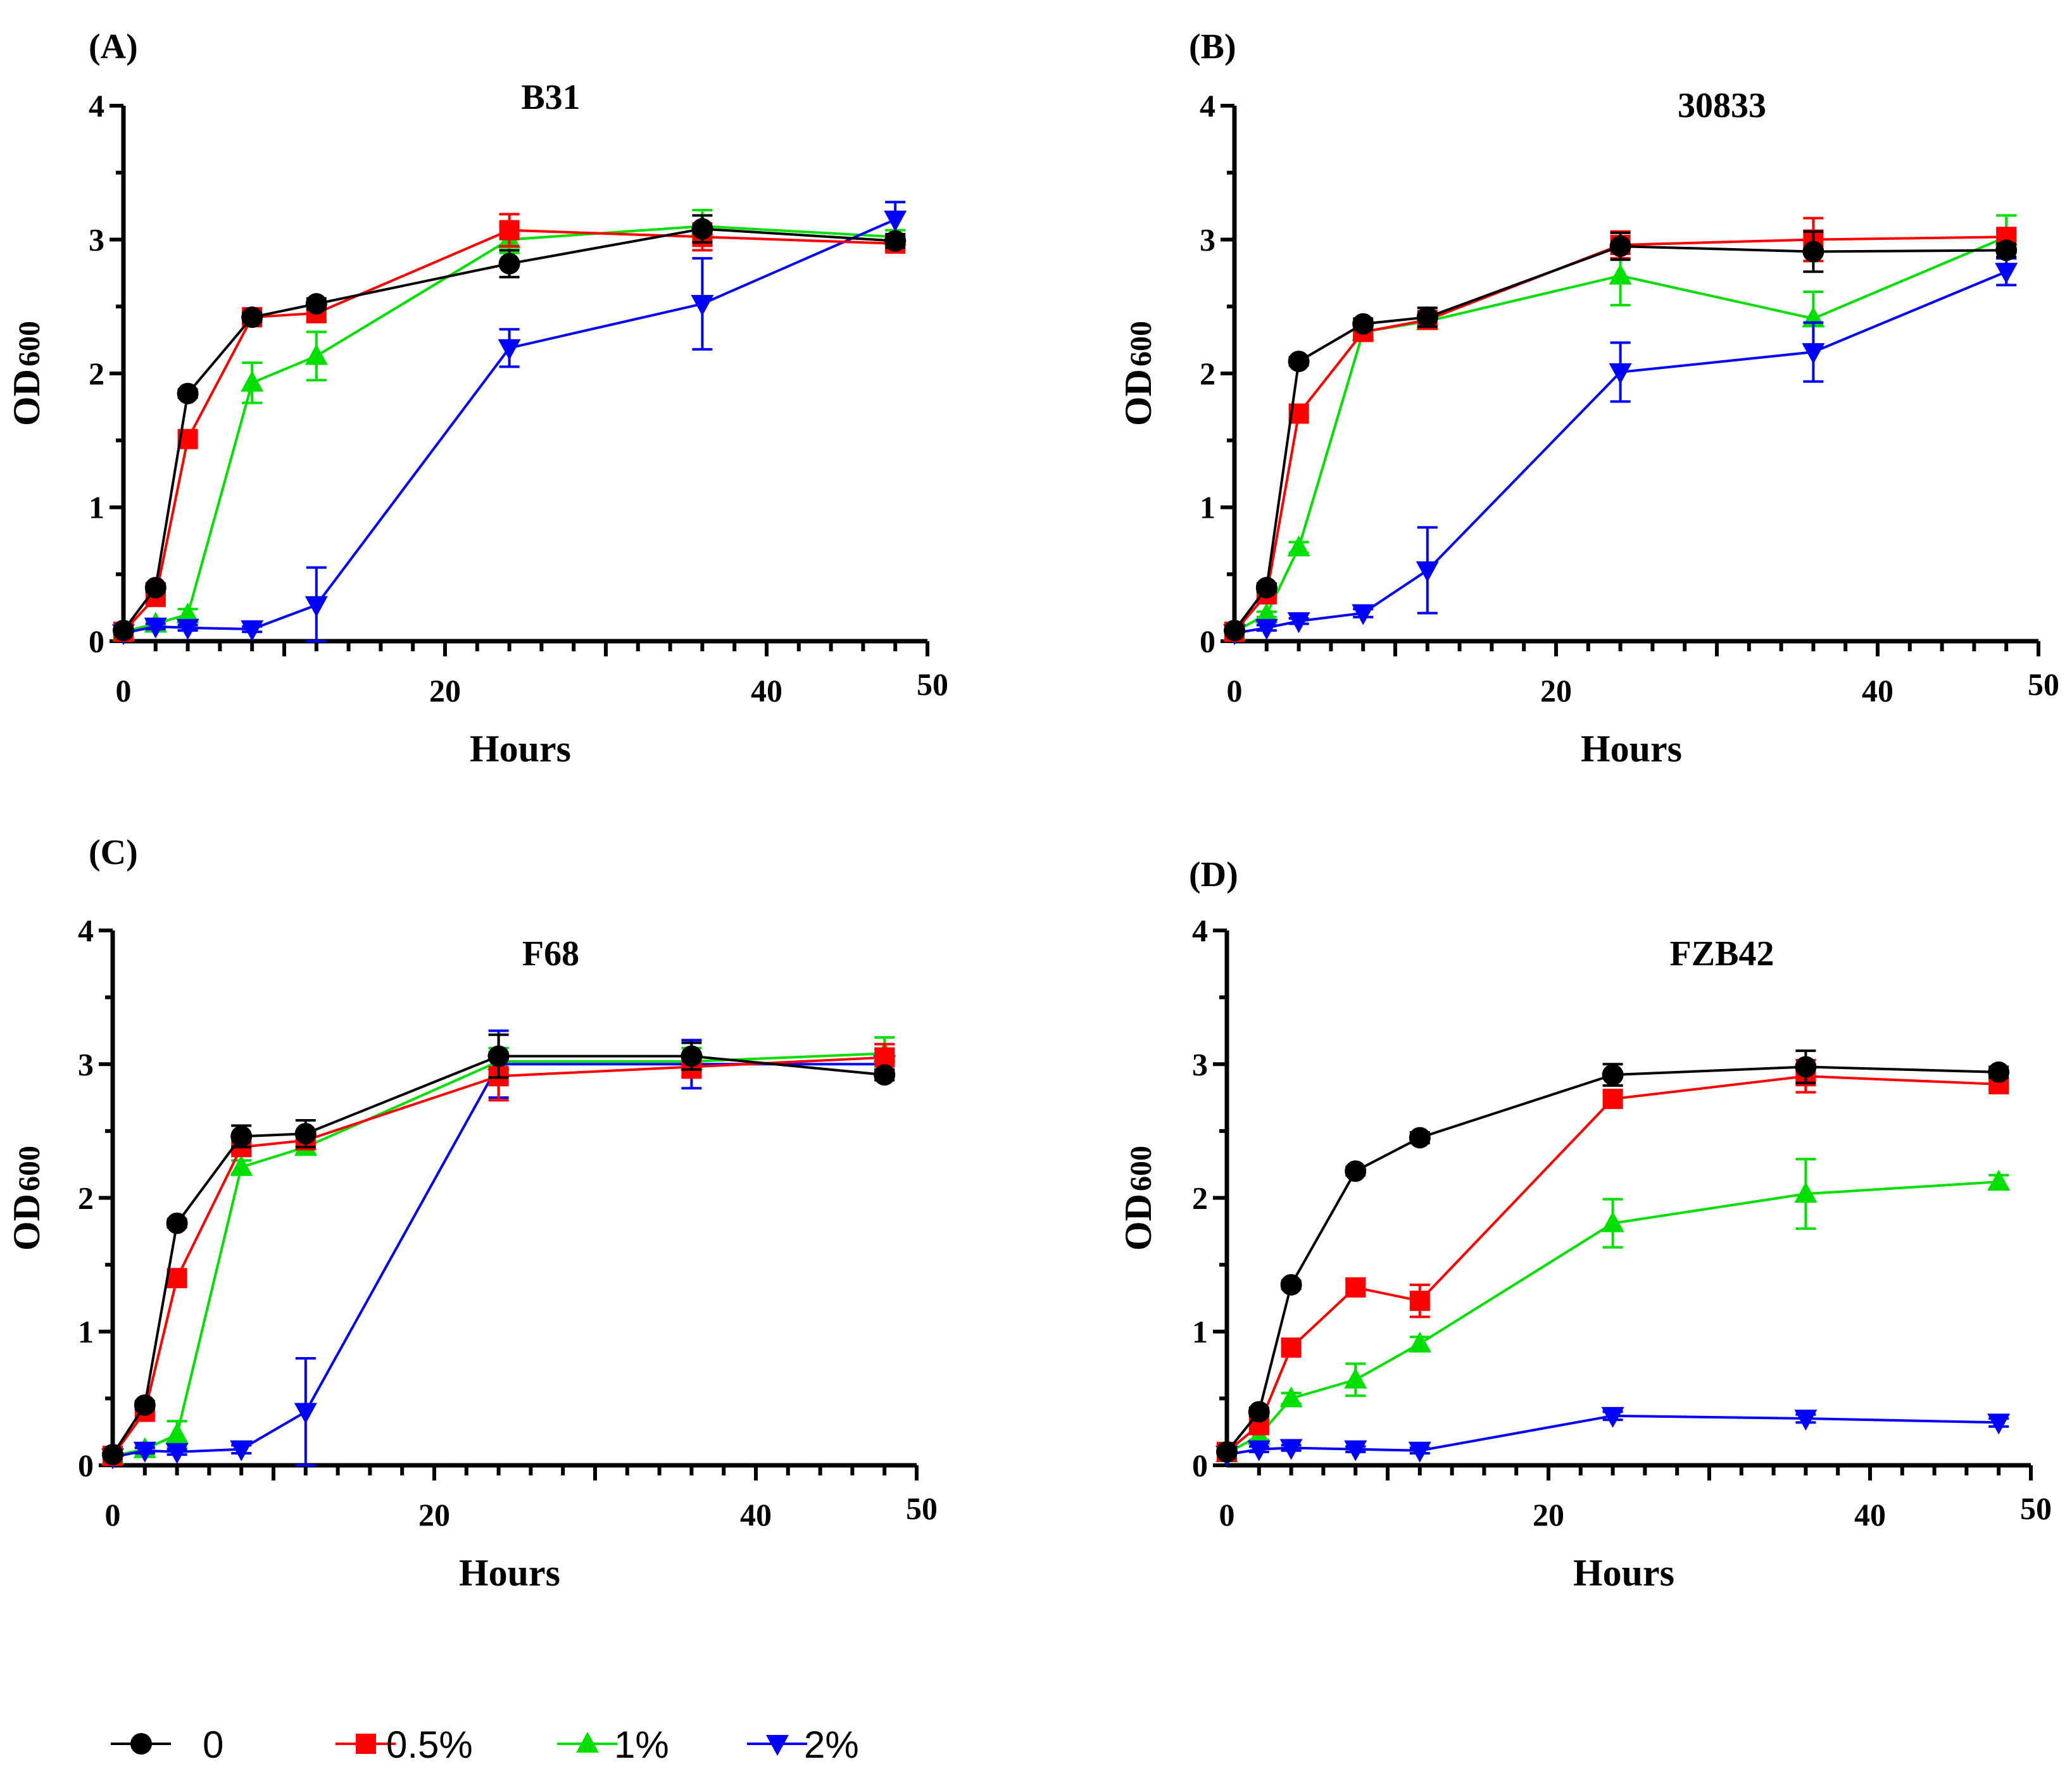 Image resolution: width=2072 pixels, height=1790 pixels. Describe the element at coordinates (1613, 1437) in the screenshot. I see `series-2%` at that location.